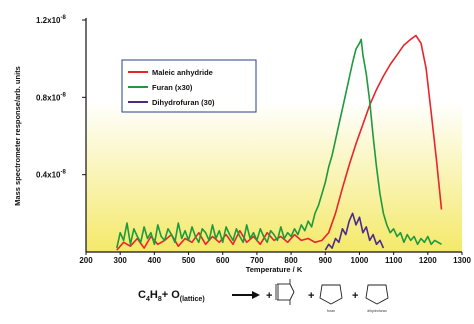 This screenshot has height=324, width=474. What do you see at coordinates (51, 20) in the screenshot?
I see `y-tick-label-2: 1.2x10⁻⁸` at bounding box center [51, 20].